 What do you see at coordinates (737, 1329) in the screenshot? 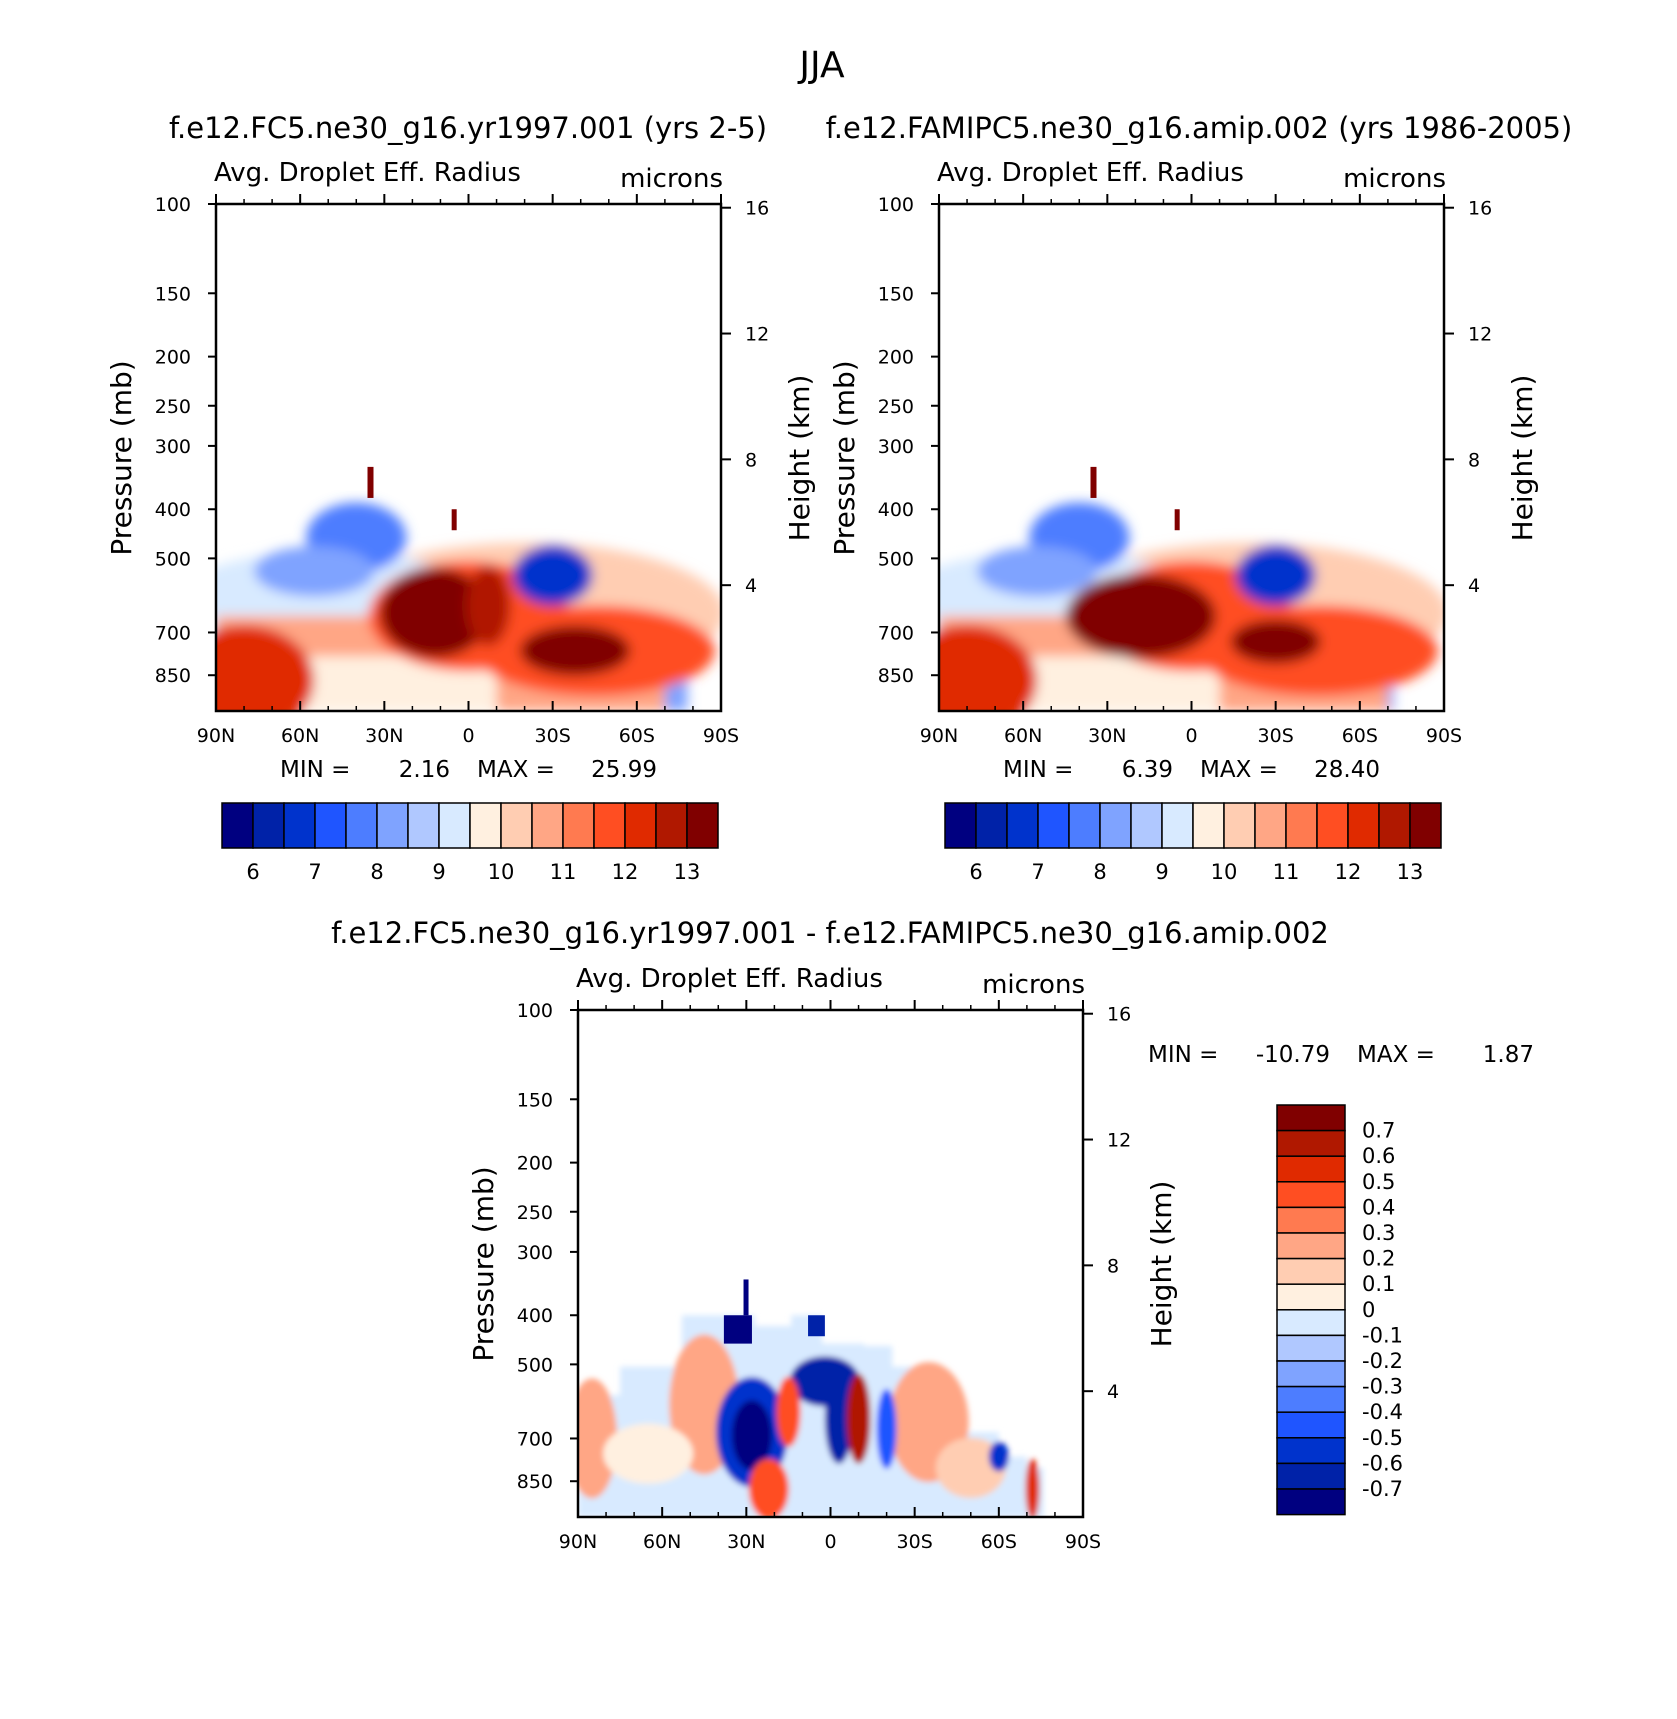
I see `contour-patch` at bounding box center [737, 1329].